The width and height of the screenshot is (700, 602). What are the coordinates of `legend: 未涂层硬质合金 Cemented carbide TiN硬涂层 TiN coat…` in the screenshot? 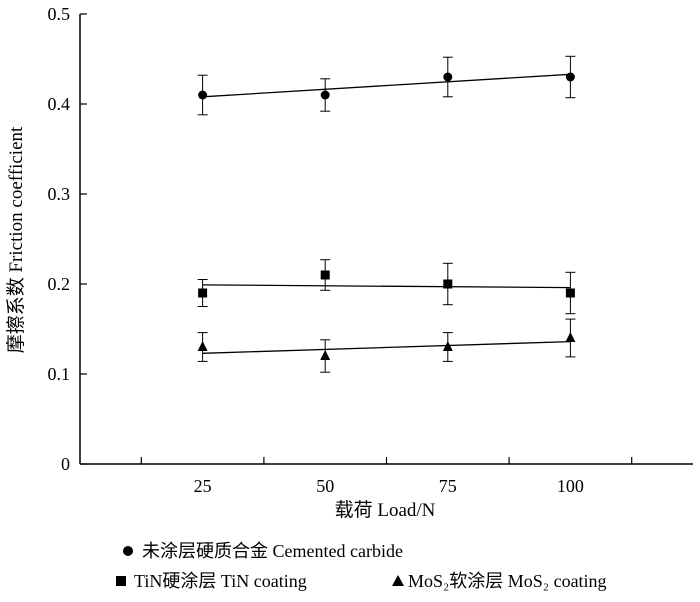 It's located at (361, 566).